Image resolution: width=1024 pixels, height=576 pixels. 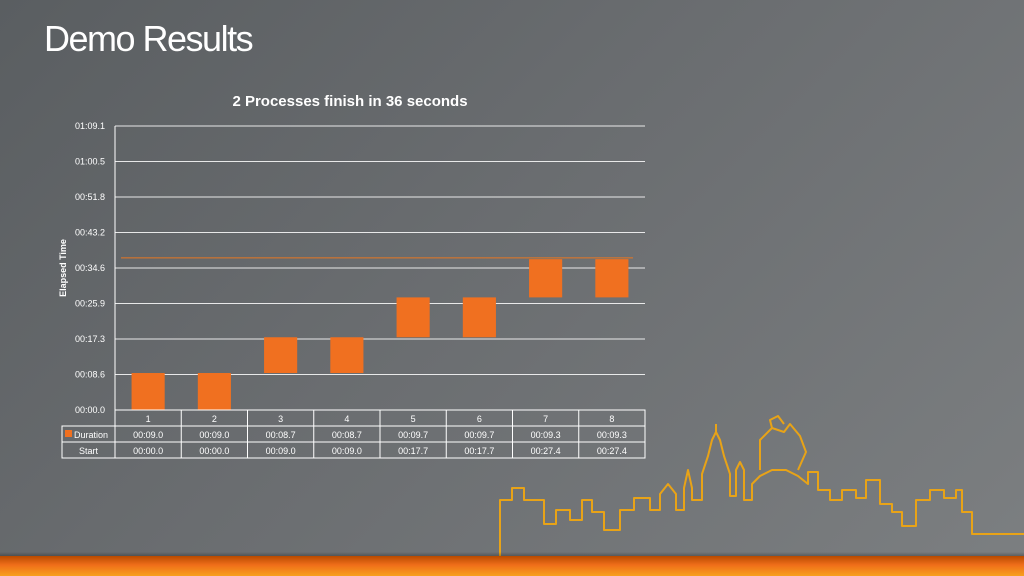 I want to click on chart-title: 2 Processes finish in 36 seconds, so click(x=350, y=101).